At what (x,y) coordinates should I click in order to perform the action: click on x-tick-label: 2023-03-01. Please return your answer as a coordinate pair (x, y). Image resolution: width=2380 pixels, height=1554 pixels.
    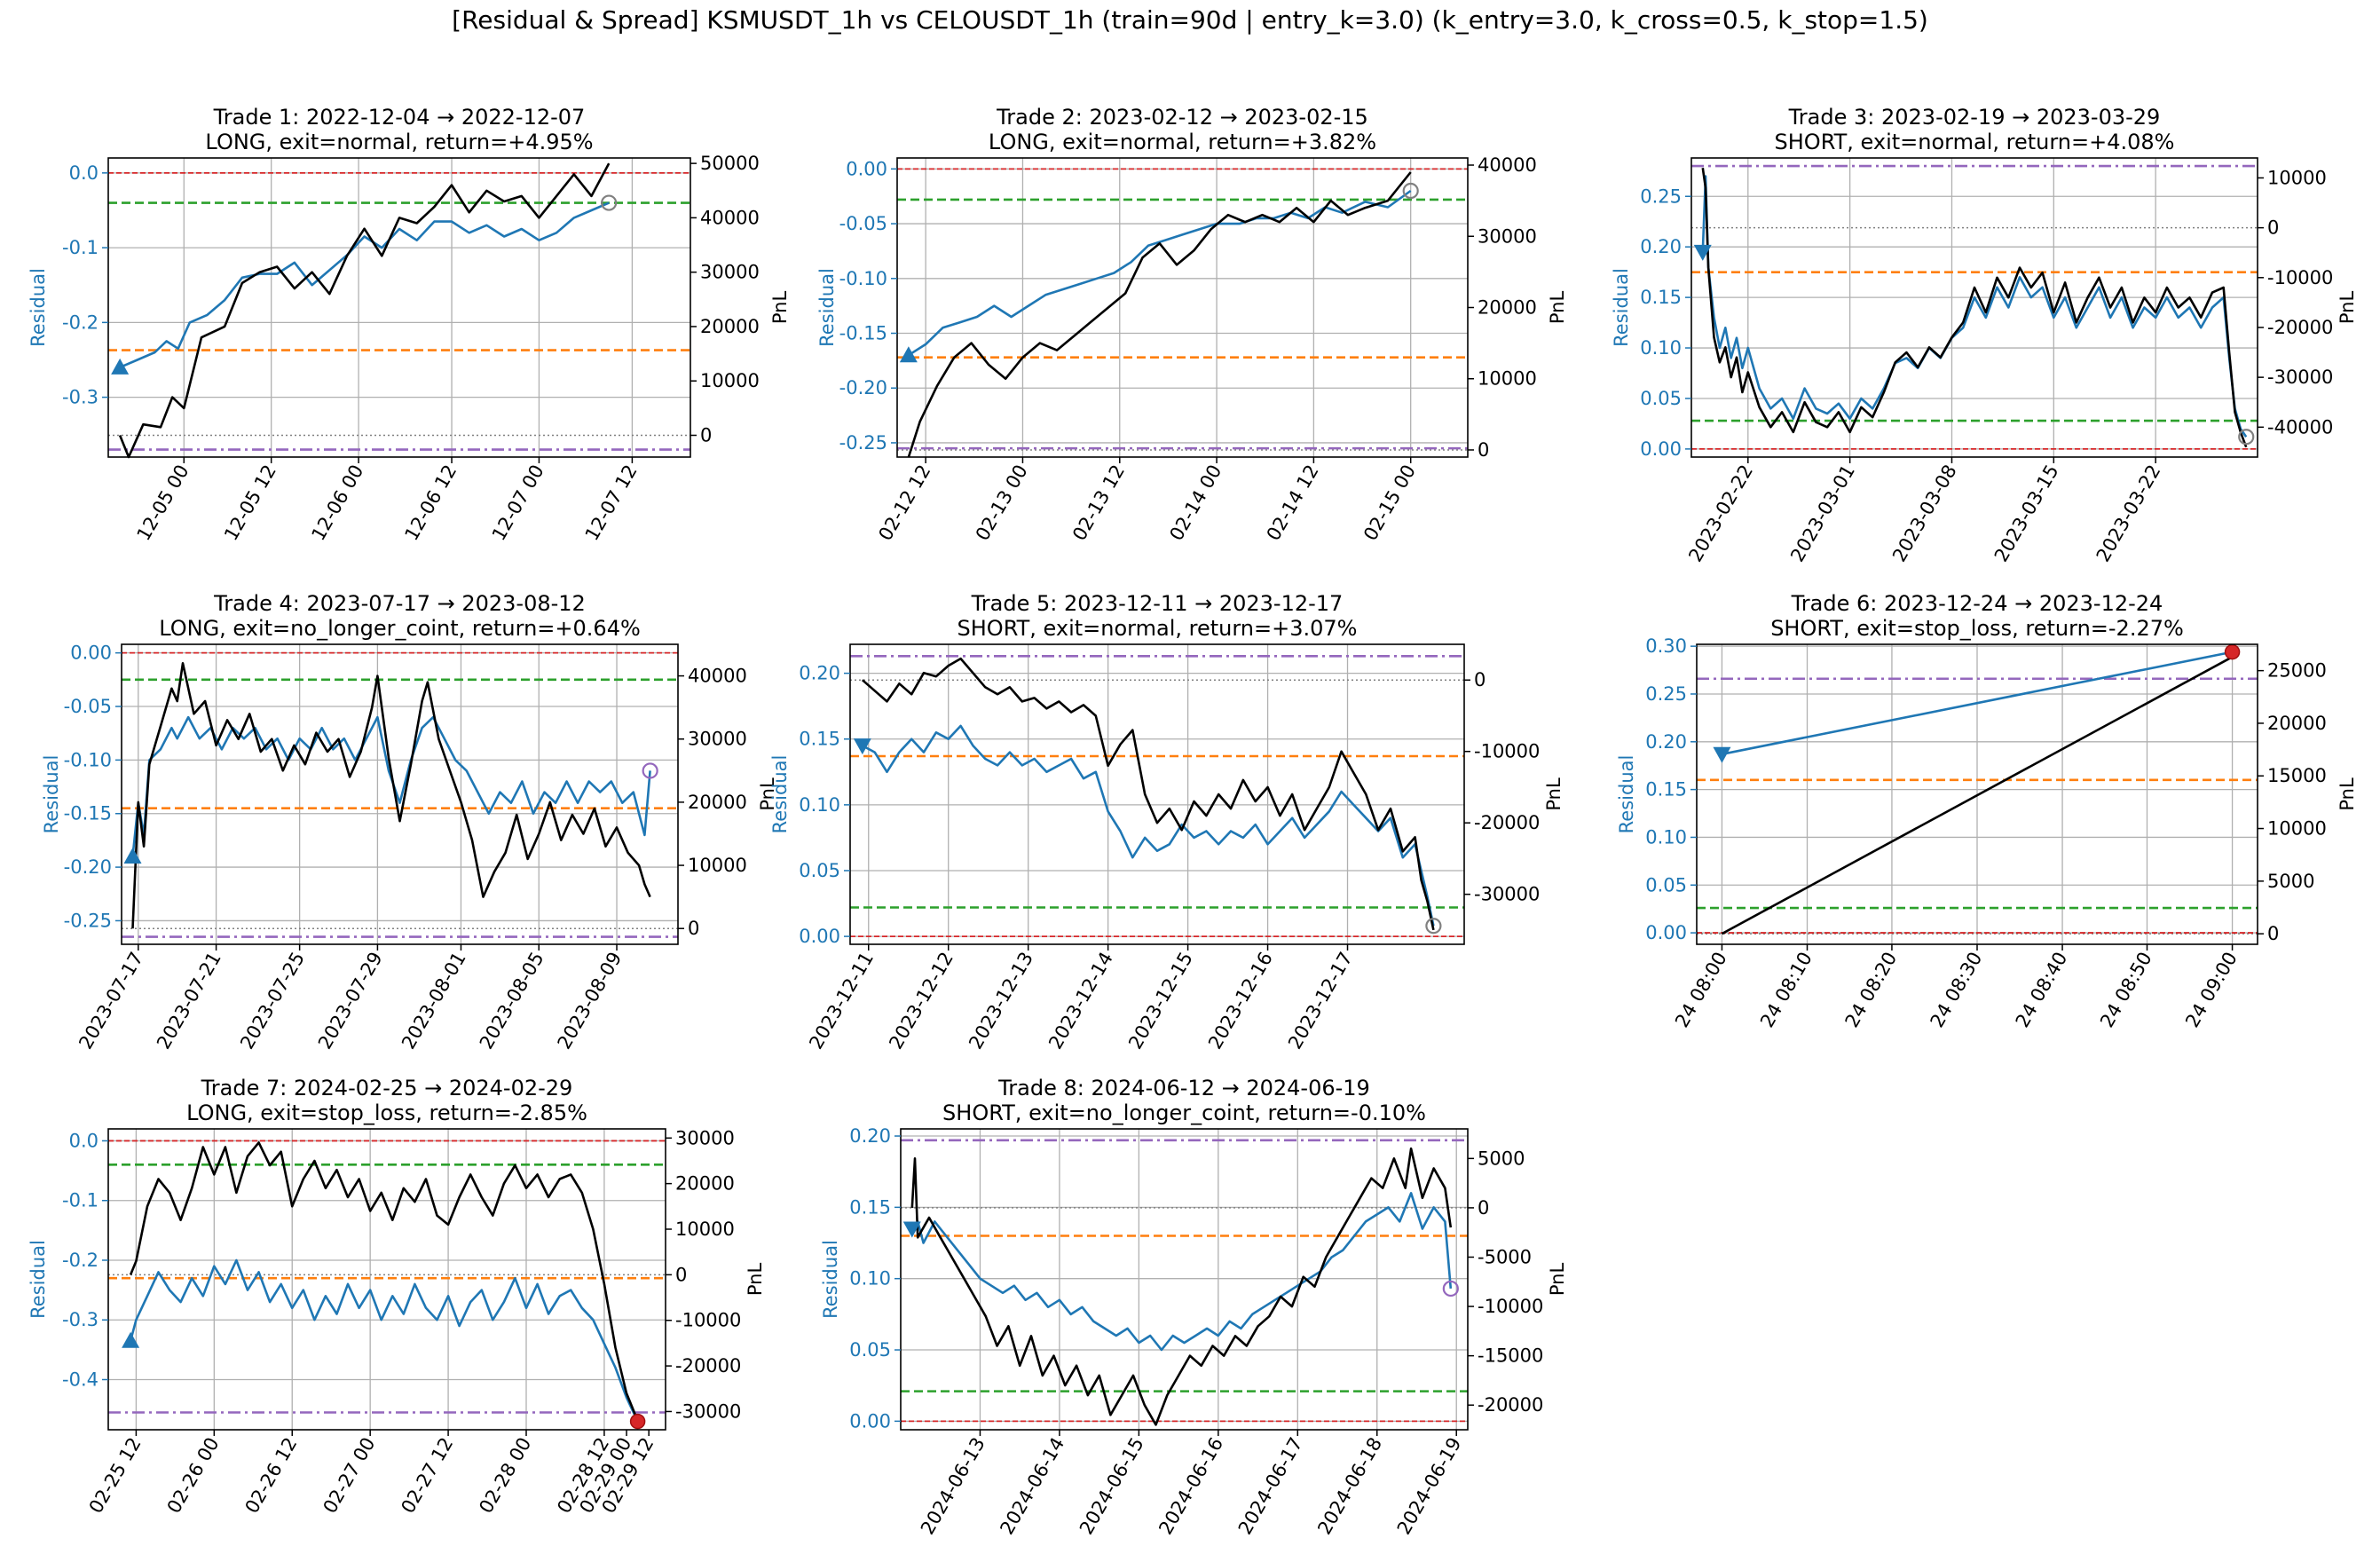
    Looking at the image, I should click on (1822, 513).